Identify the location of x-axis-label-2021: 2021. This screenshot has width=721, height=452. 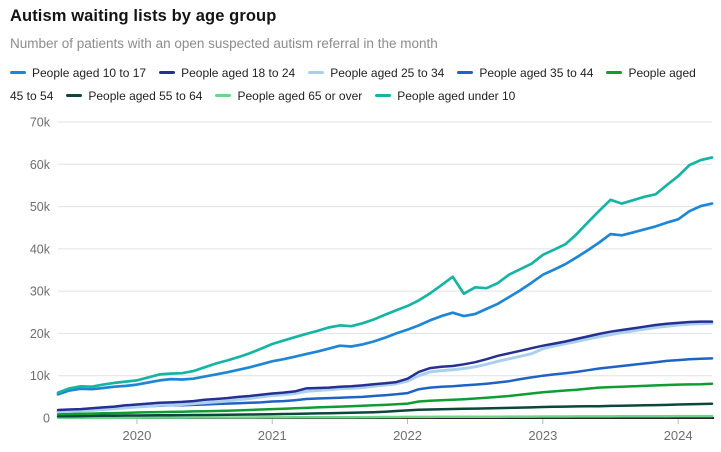
(272, 435).